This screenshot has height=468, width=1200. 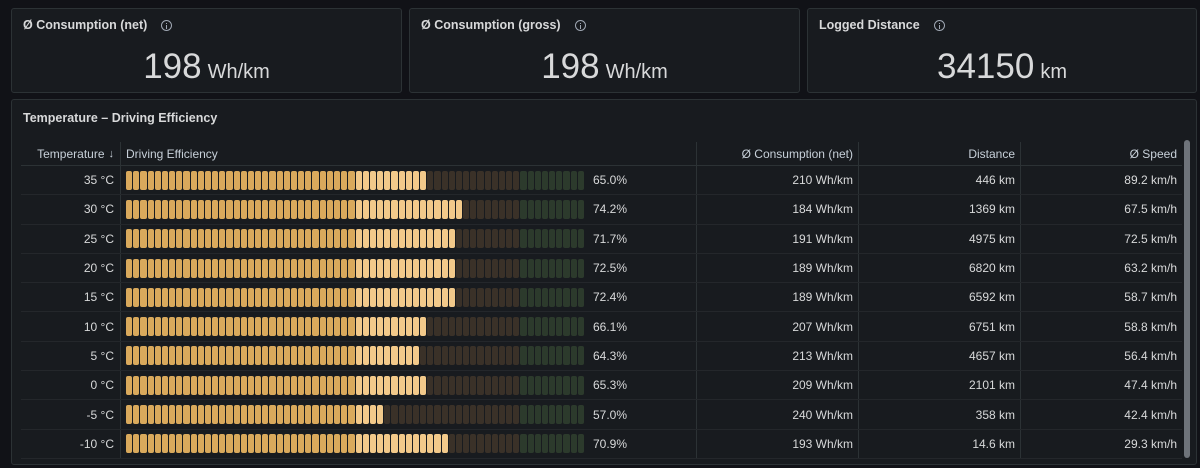 I want to click on distance-cell: 446 km, so click(x=940, y=180).